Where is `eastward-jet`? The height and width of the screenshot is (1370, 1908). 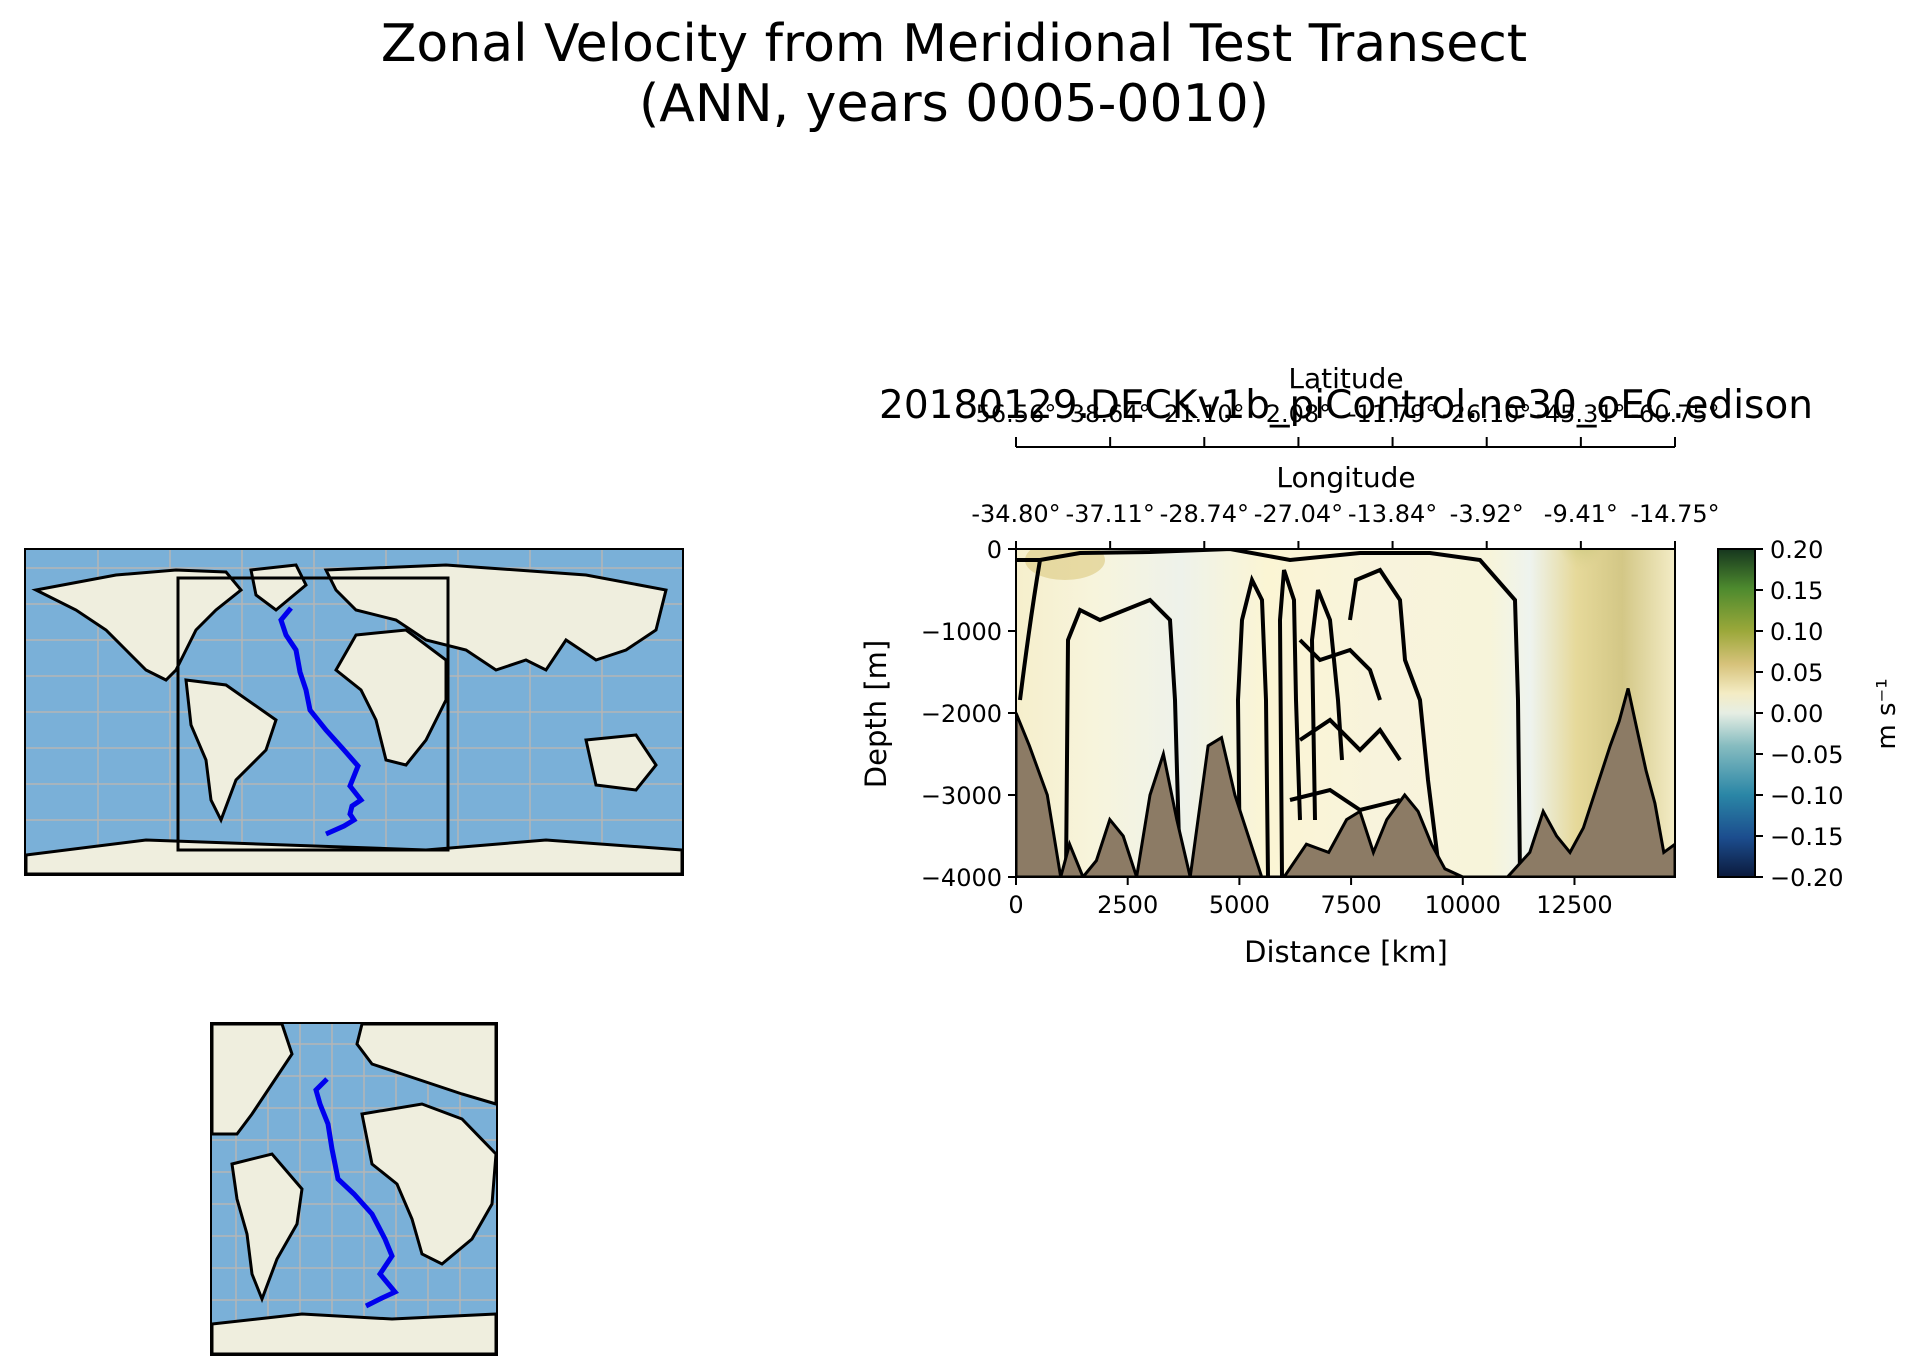 eastward-jet is located at coordinates (1582, 596).